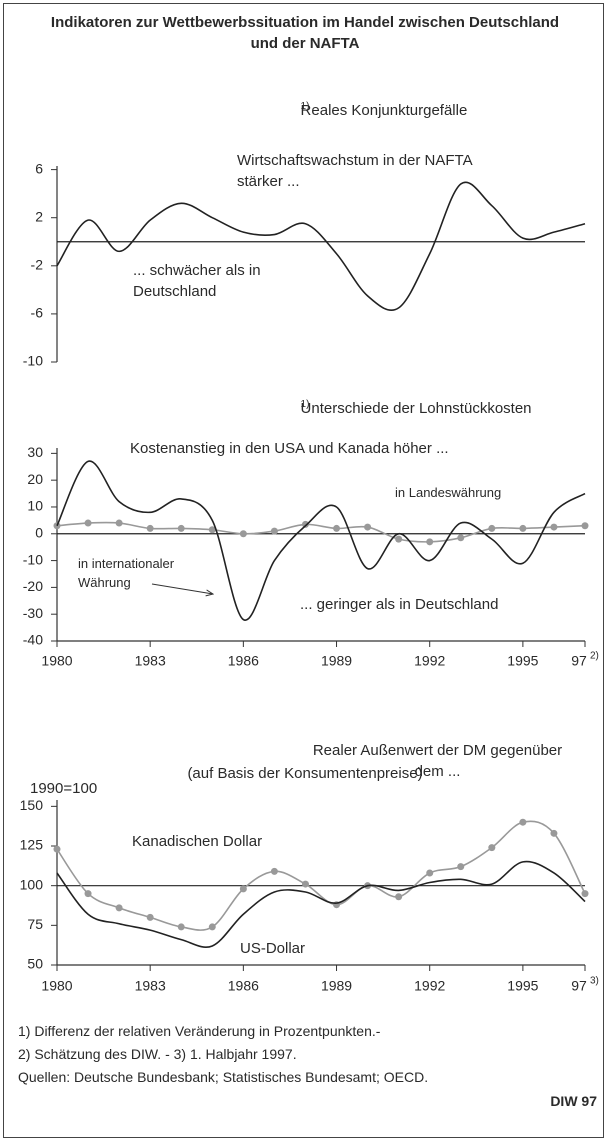 This screenshot has height=1145, width=611. Describe the element at coordinates (35, 506) in the screenshot. I see `y-tick-label: 10` at that location.